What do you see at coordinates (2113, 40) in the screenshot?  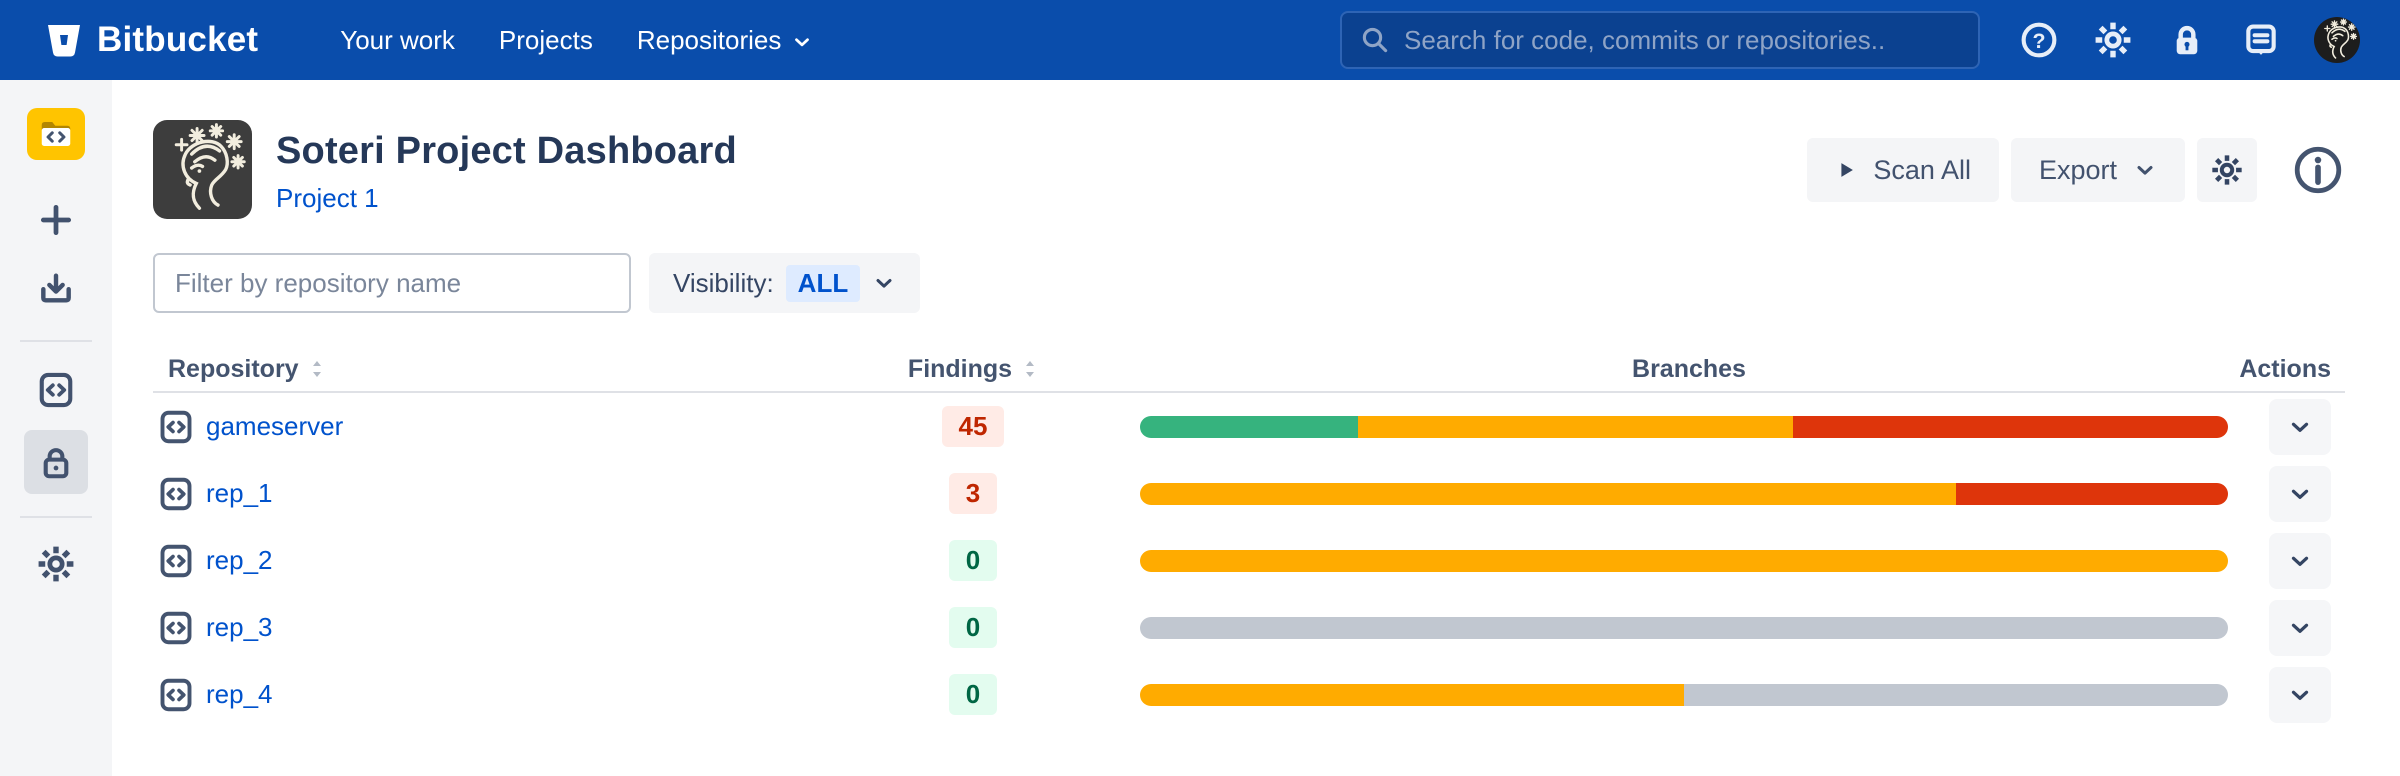 I see `settings-icon` at bounding box center [2113, 40].